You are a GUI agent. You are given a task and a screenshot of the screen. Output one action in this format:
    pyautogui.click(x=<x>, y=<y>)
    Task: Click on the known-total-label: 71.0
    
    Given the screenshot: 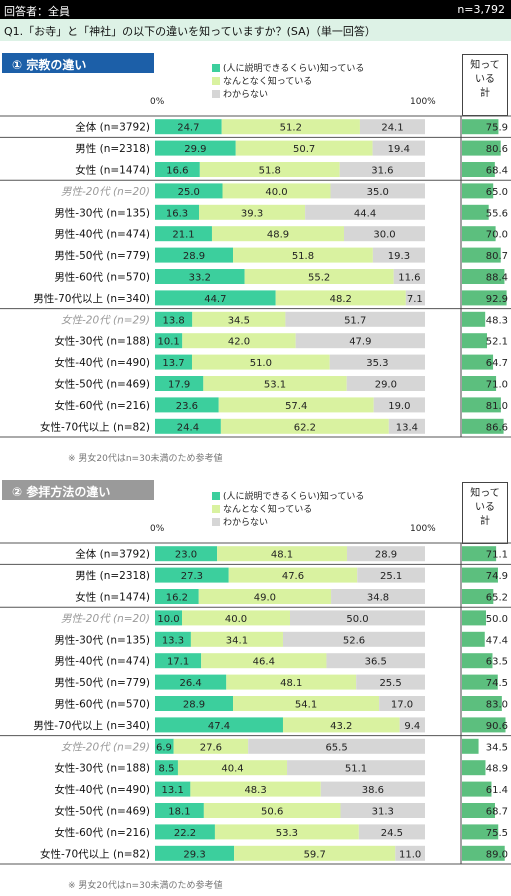 What is the action you would take?
    pyautogui.click(x=497, y=385)
    